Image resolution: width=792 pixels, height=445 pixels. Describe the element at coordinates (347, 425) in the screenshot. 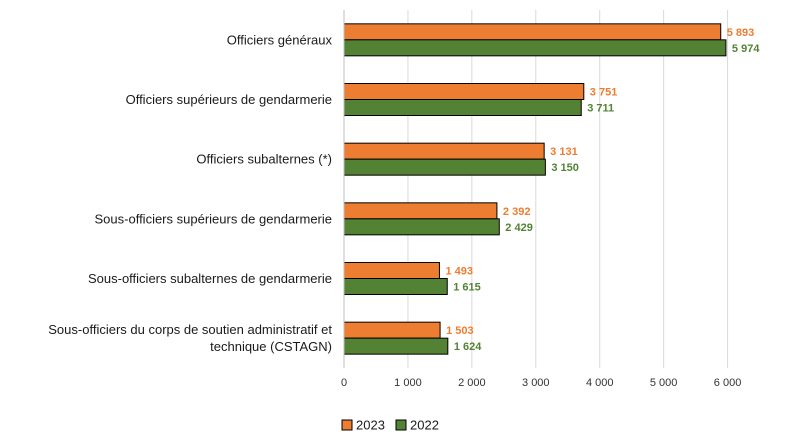

I see `legend-swatch-2023` at that location.